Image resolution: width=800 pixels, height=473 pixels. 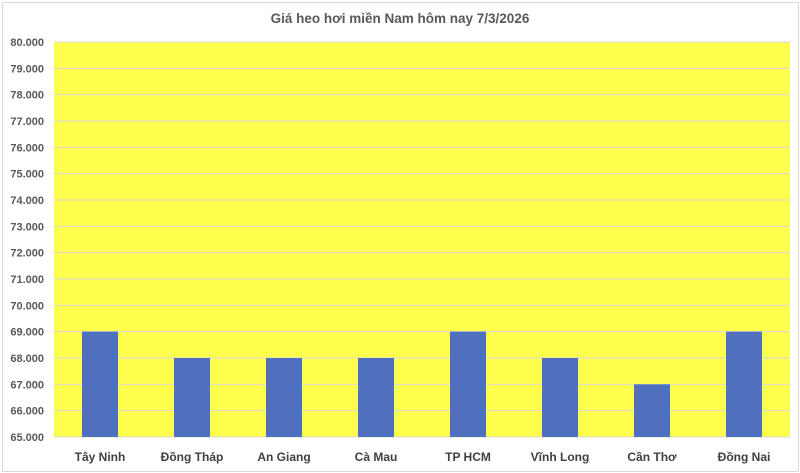 What do you see at coordinates (27, 412) in the screenshot?
I see `y-tick-label: 66.000` at bounding box center [27, 412].